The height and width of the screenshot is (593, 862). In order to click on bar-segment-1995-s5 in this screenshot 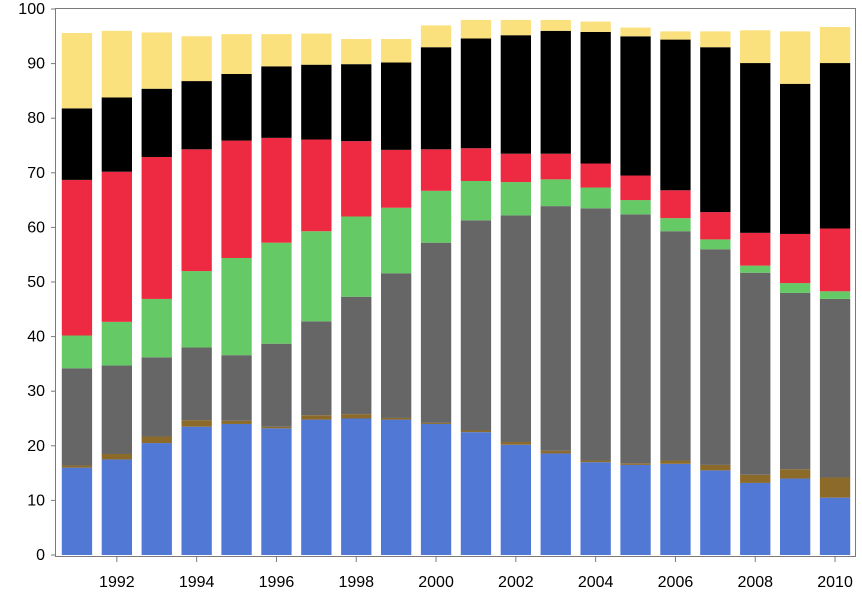, I will do `click(236, 199)`.